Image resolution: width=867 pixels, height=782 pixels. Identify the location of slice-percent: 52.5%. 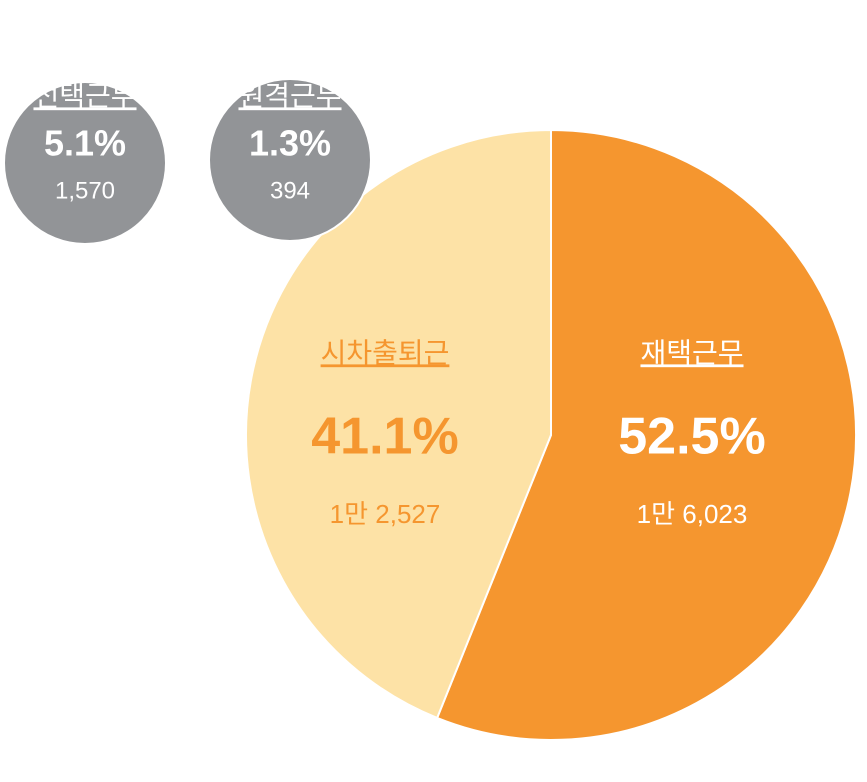
(691, 437).